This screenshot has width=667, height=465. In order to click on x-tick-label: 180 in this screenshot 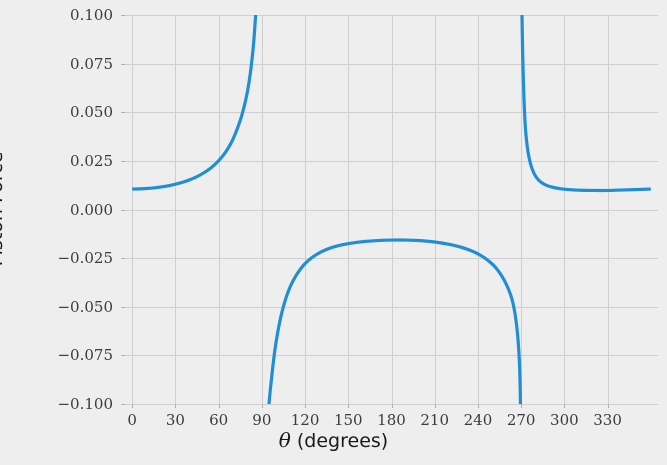, I will do `click(391, 420)`.